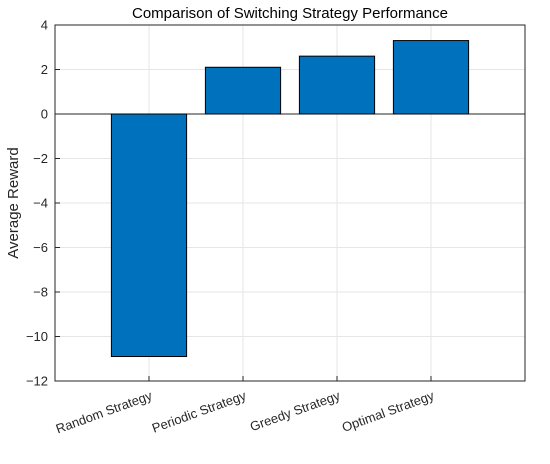  What do you see at coordinates (40, 292) in the screenshot?
I see `y-tick-label: −8` at bounding box center [40, 292].